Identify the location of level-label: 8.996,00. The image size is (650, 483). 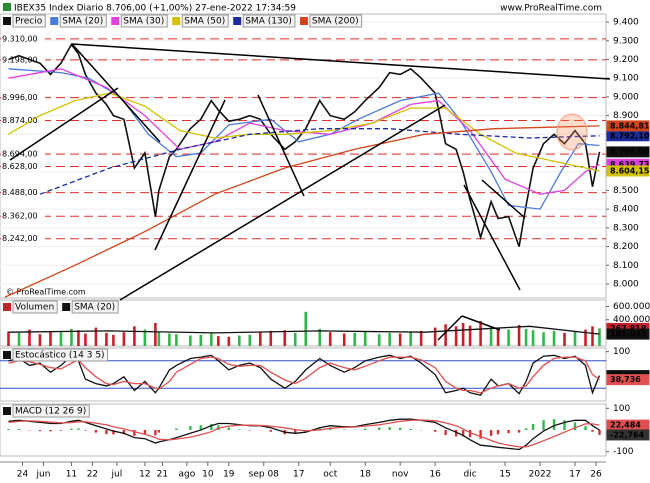
(20, 97).